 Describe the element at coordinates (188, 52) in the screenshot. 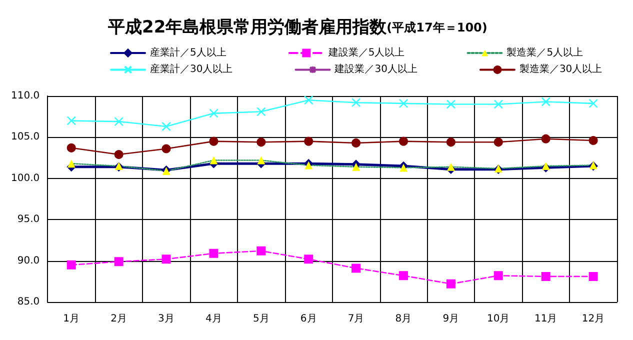

I see `legend-label: 産業計／5人以上` at that location.